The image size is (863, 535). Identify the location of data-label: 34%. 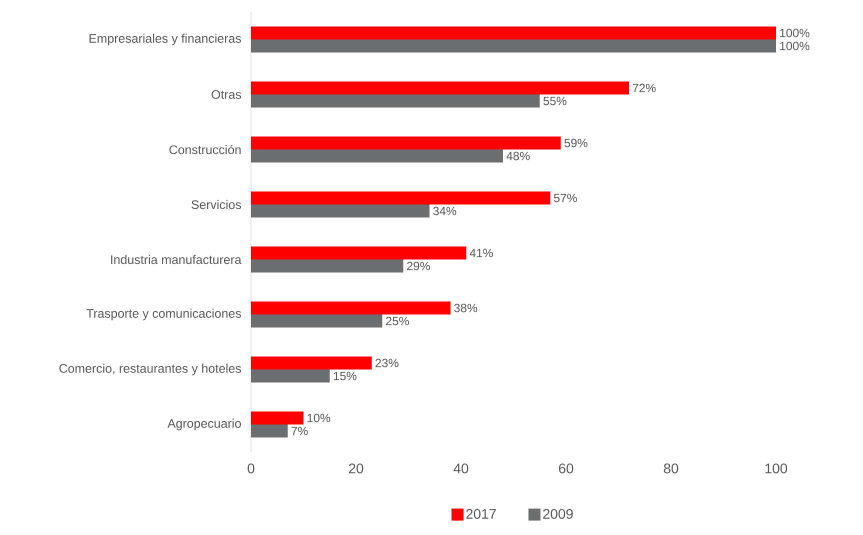
(444, 211).